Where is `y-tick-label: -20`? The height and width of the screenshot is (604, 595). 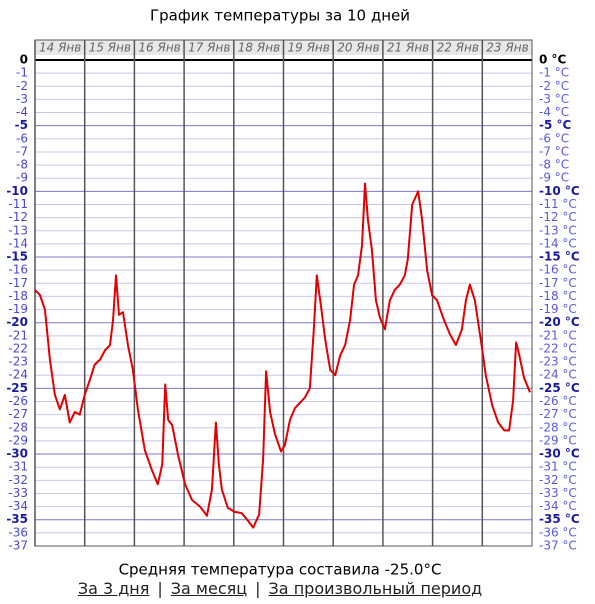 y-tick-label: -20 is located at coordinates (17, 322).